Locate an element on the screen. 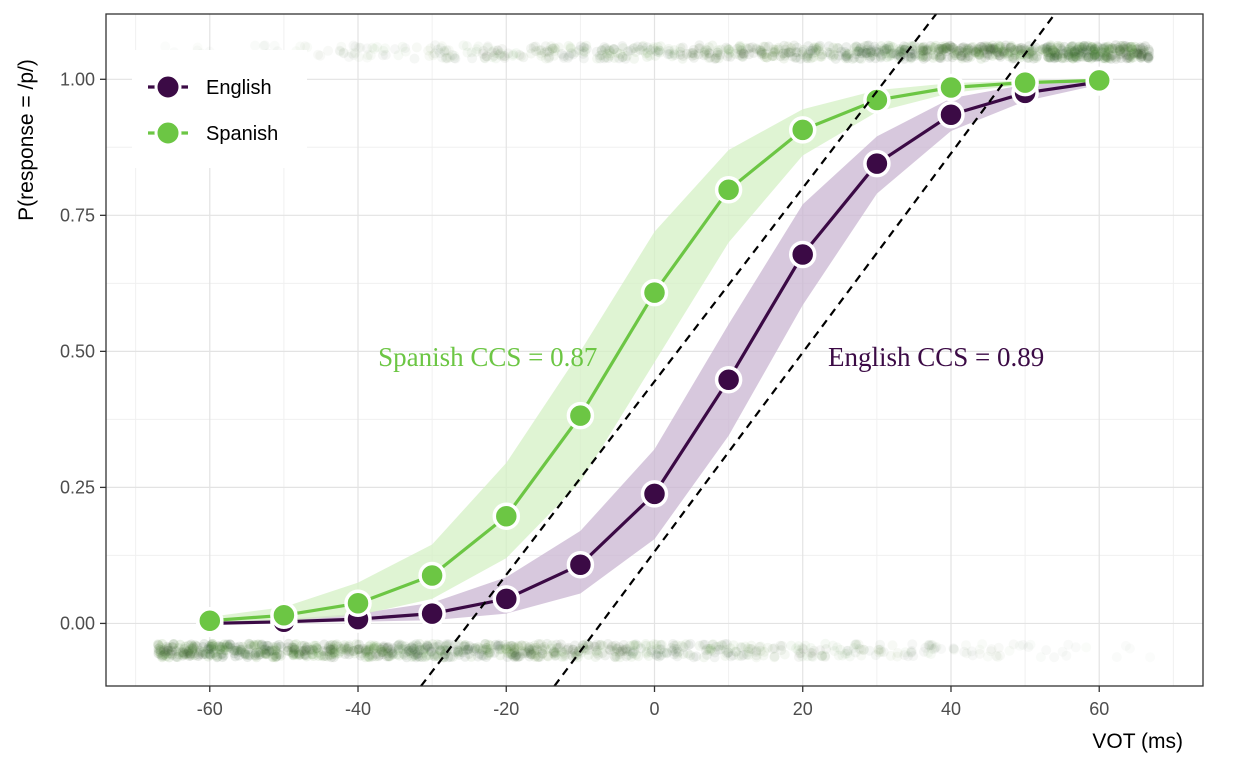  spanish-point is located at coordinates (951, 87).